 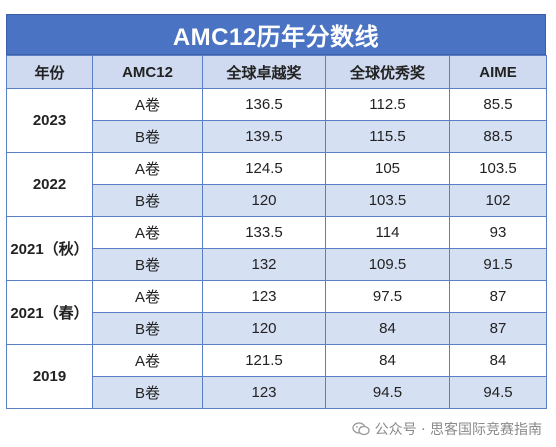 I want to click on table-row: 2019 A卷 121.5 84 84, so click(x=276, y=376).